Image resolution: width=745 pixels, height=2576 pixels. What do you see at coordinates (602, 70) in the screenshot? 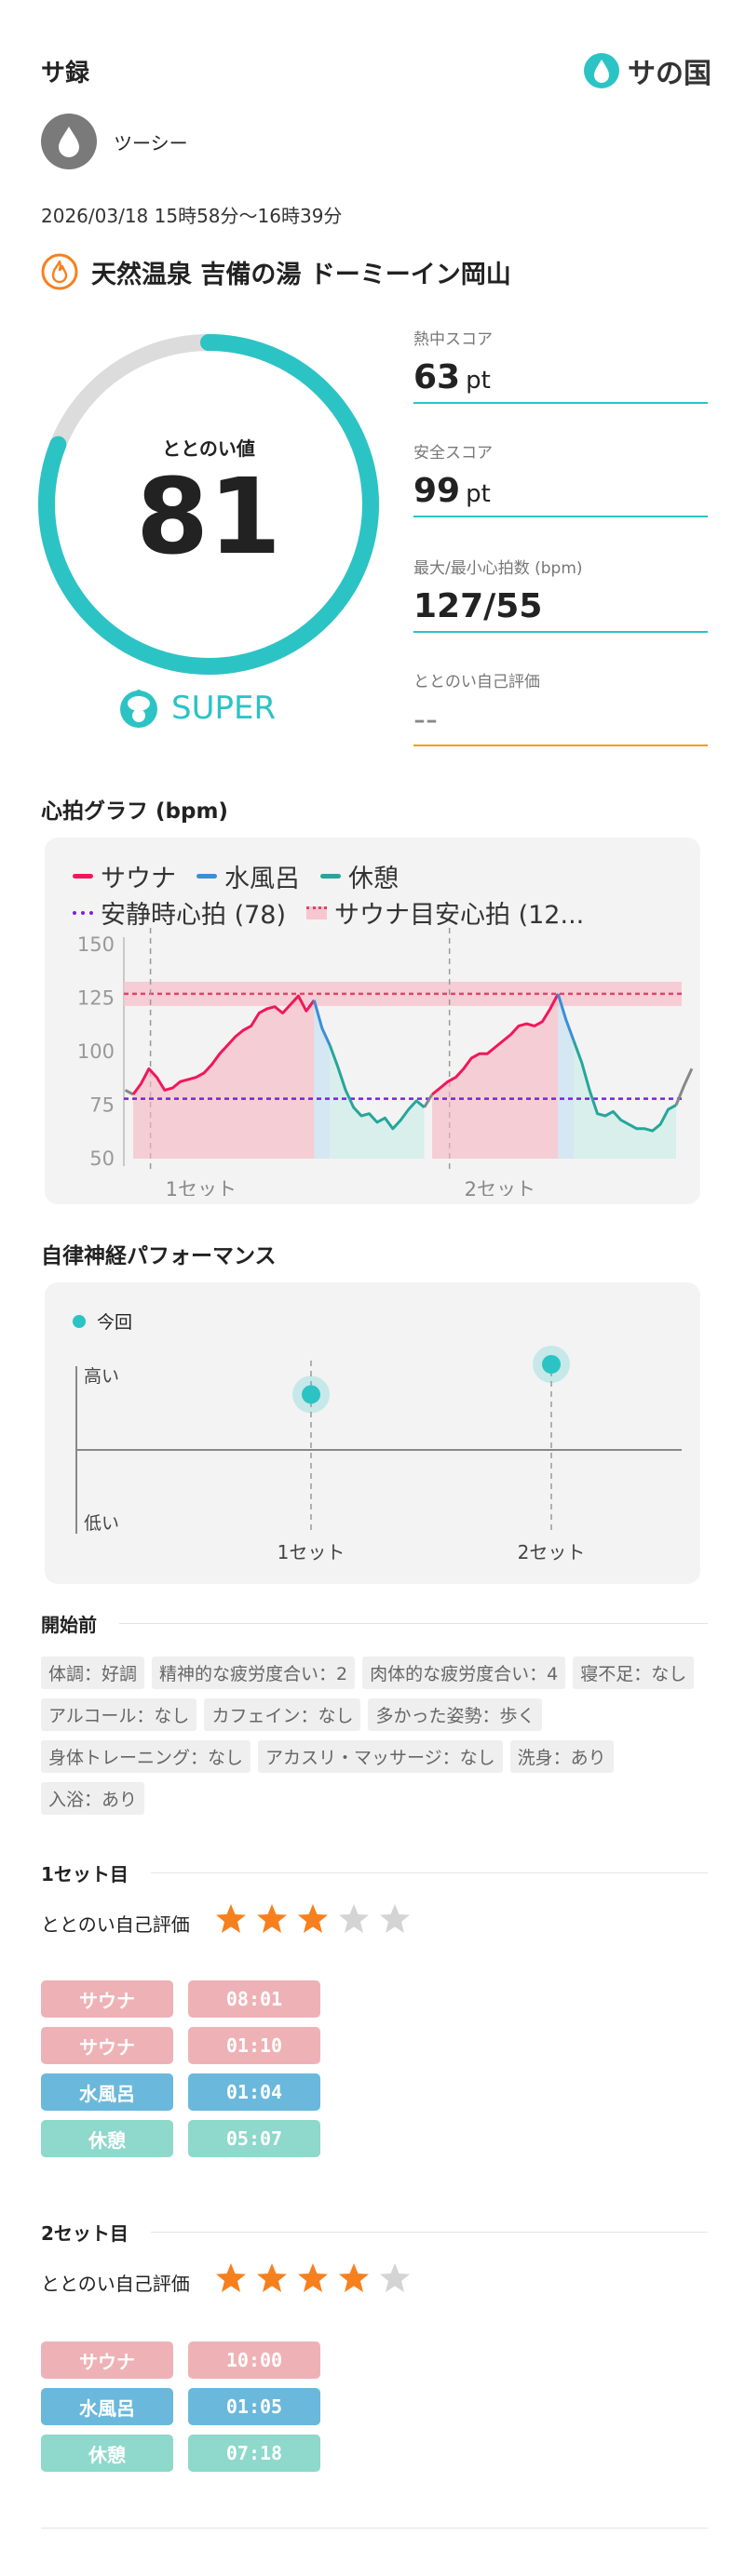
I see `drop-icon` at bounding box center [602, 70].